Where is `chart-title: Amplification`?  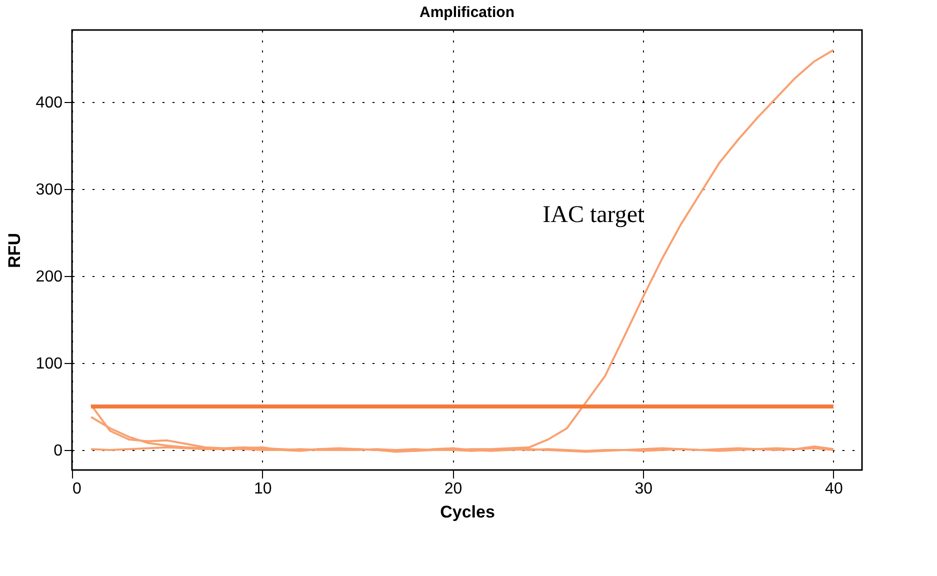
chart-title: Amplification is located at coordinates (467, 12).